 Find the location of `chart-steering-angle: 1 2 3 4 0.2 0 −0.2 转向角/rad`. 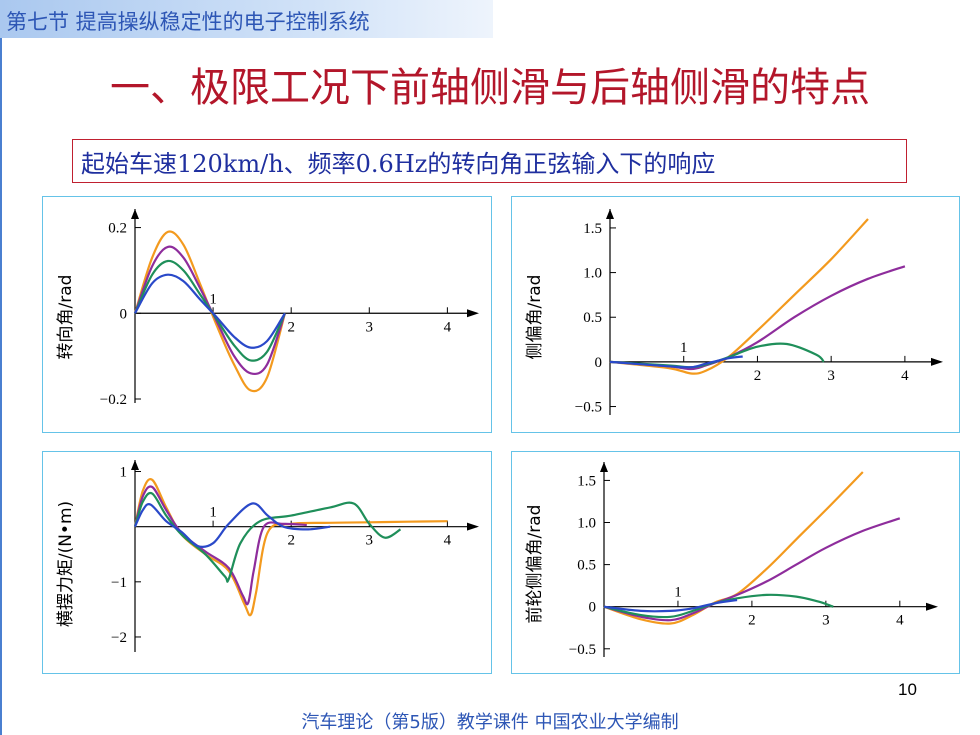

chart-steering-angle: 1 2 3 4 0.2 0 −0.2 转向角/rad is located at coordinates (267, 314).